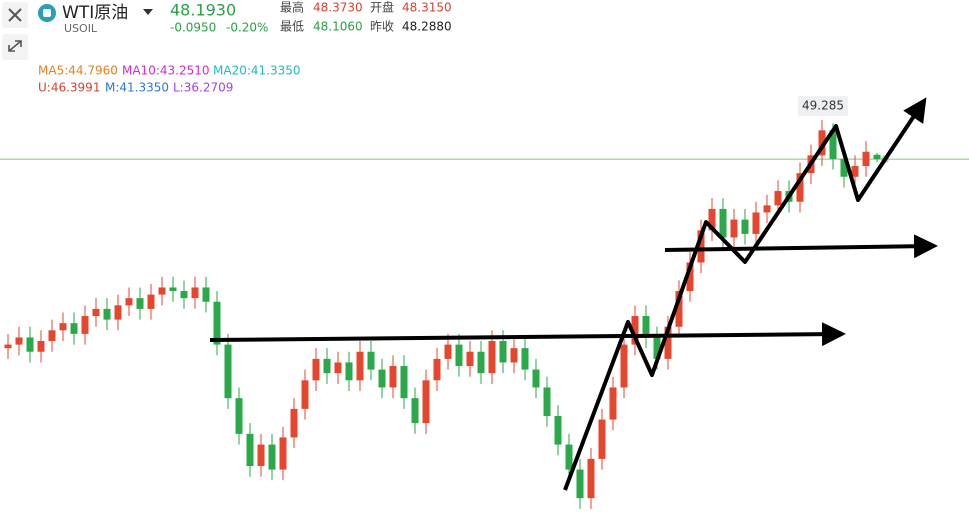 The image size is (969, 521). Describe the element at coordinates (137, 88) in the screenshot. I see `boll-mid: M:41.3350` at that location.